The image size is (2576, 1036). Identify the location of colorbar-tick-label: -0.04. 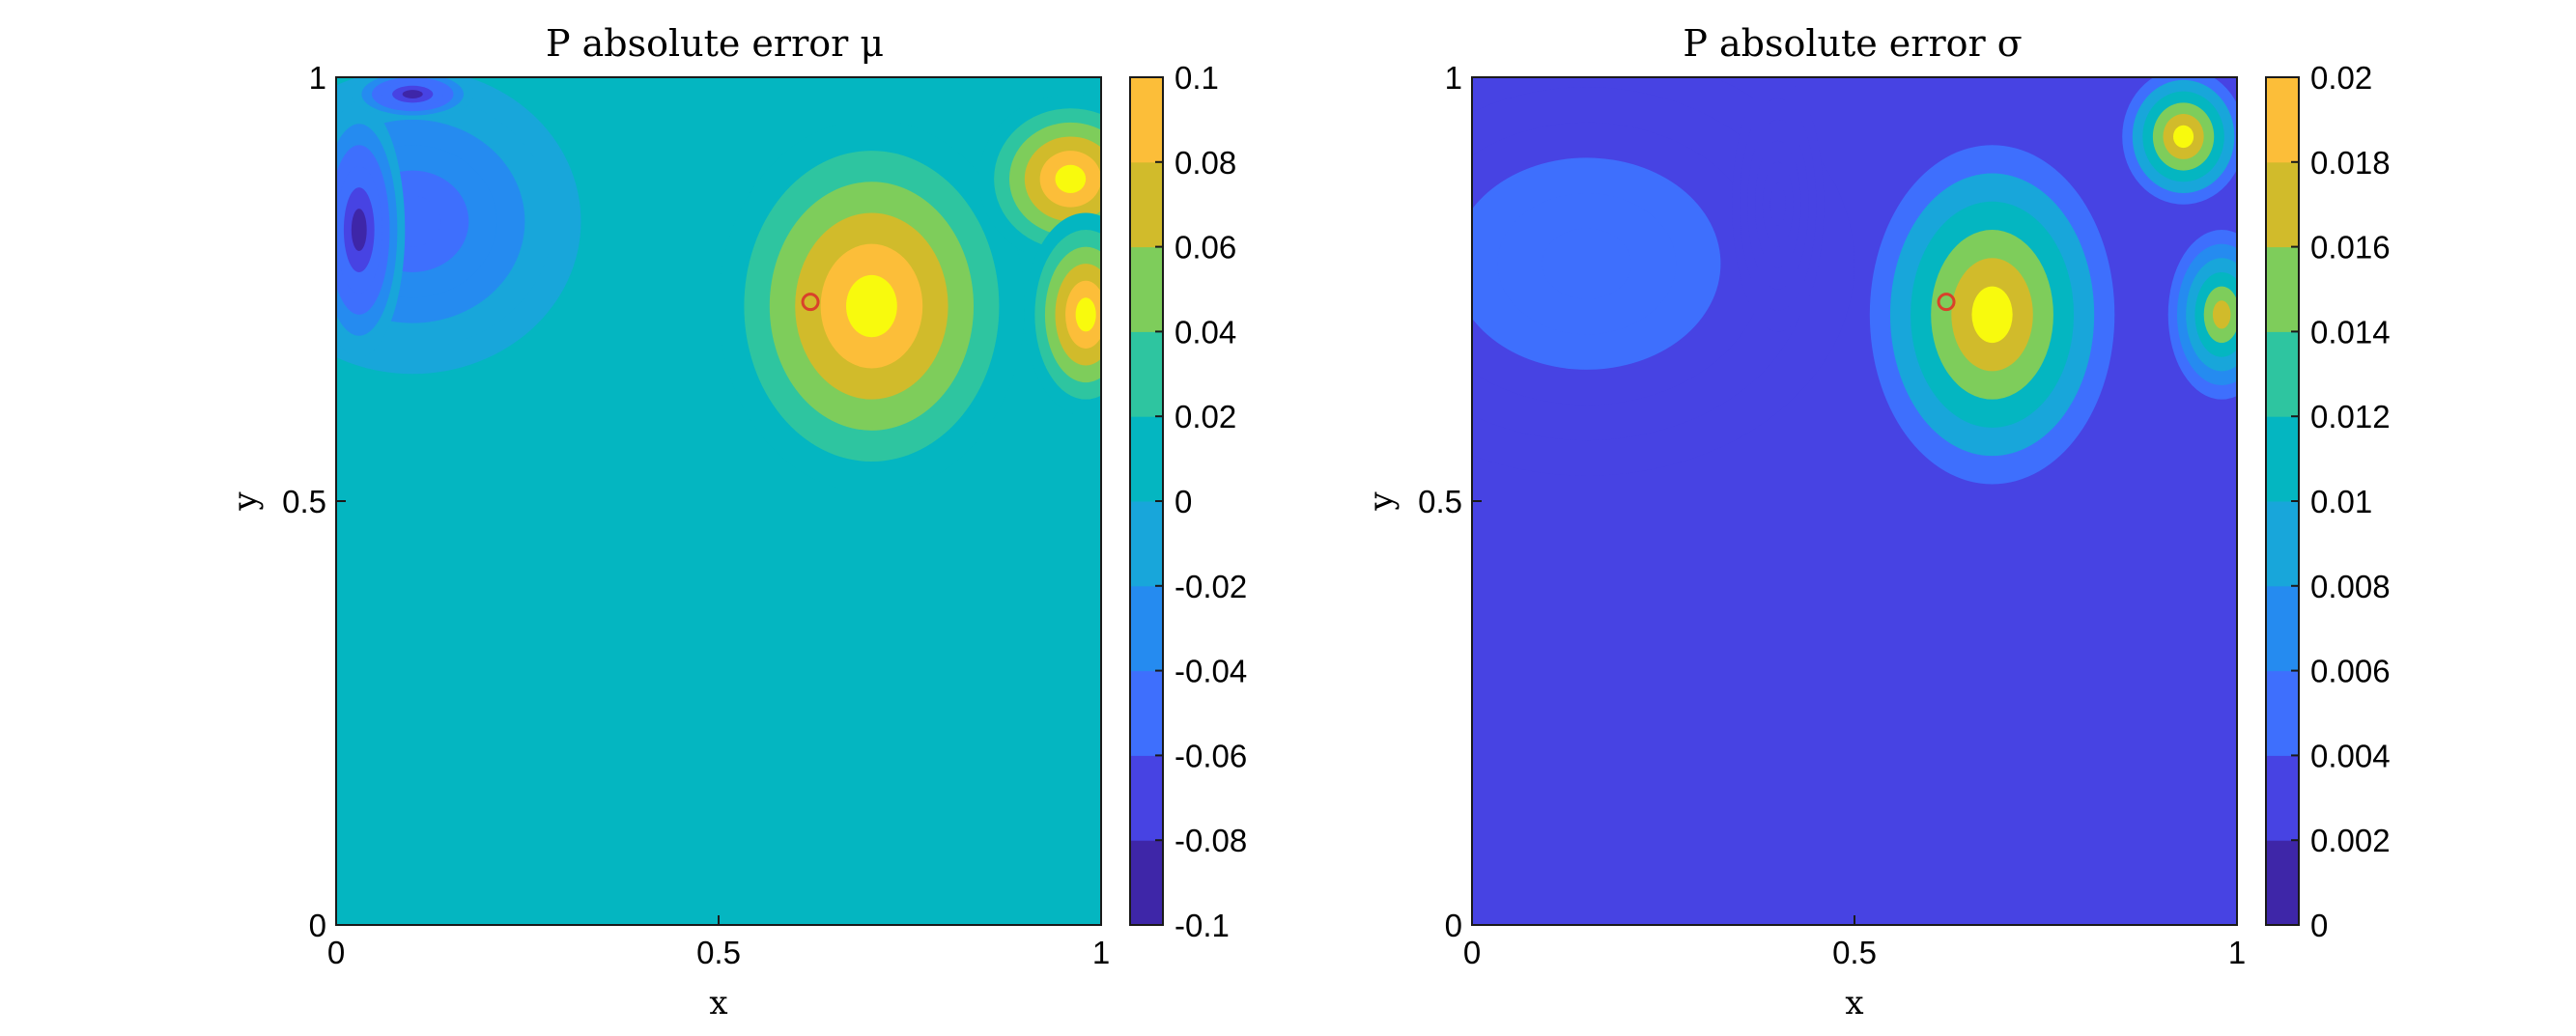
(1211, 672).